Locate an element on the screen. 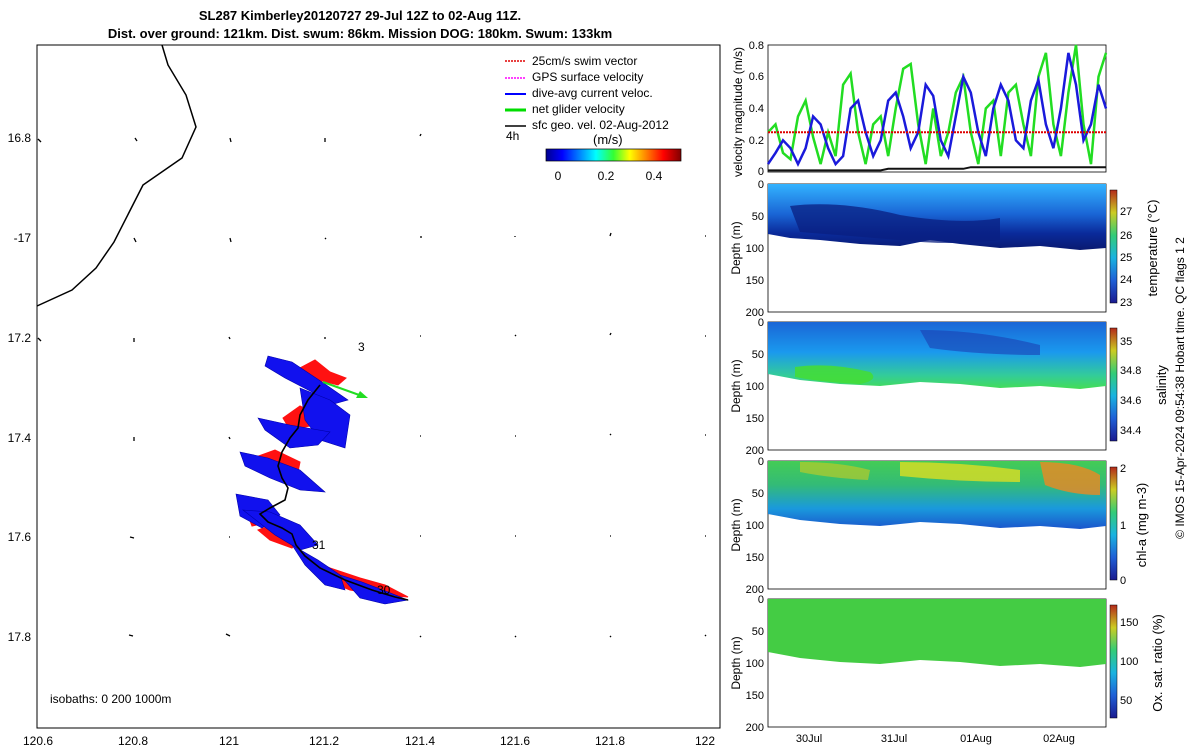  time-tick: 01Aug is located at coordinates (976, 739).